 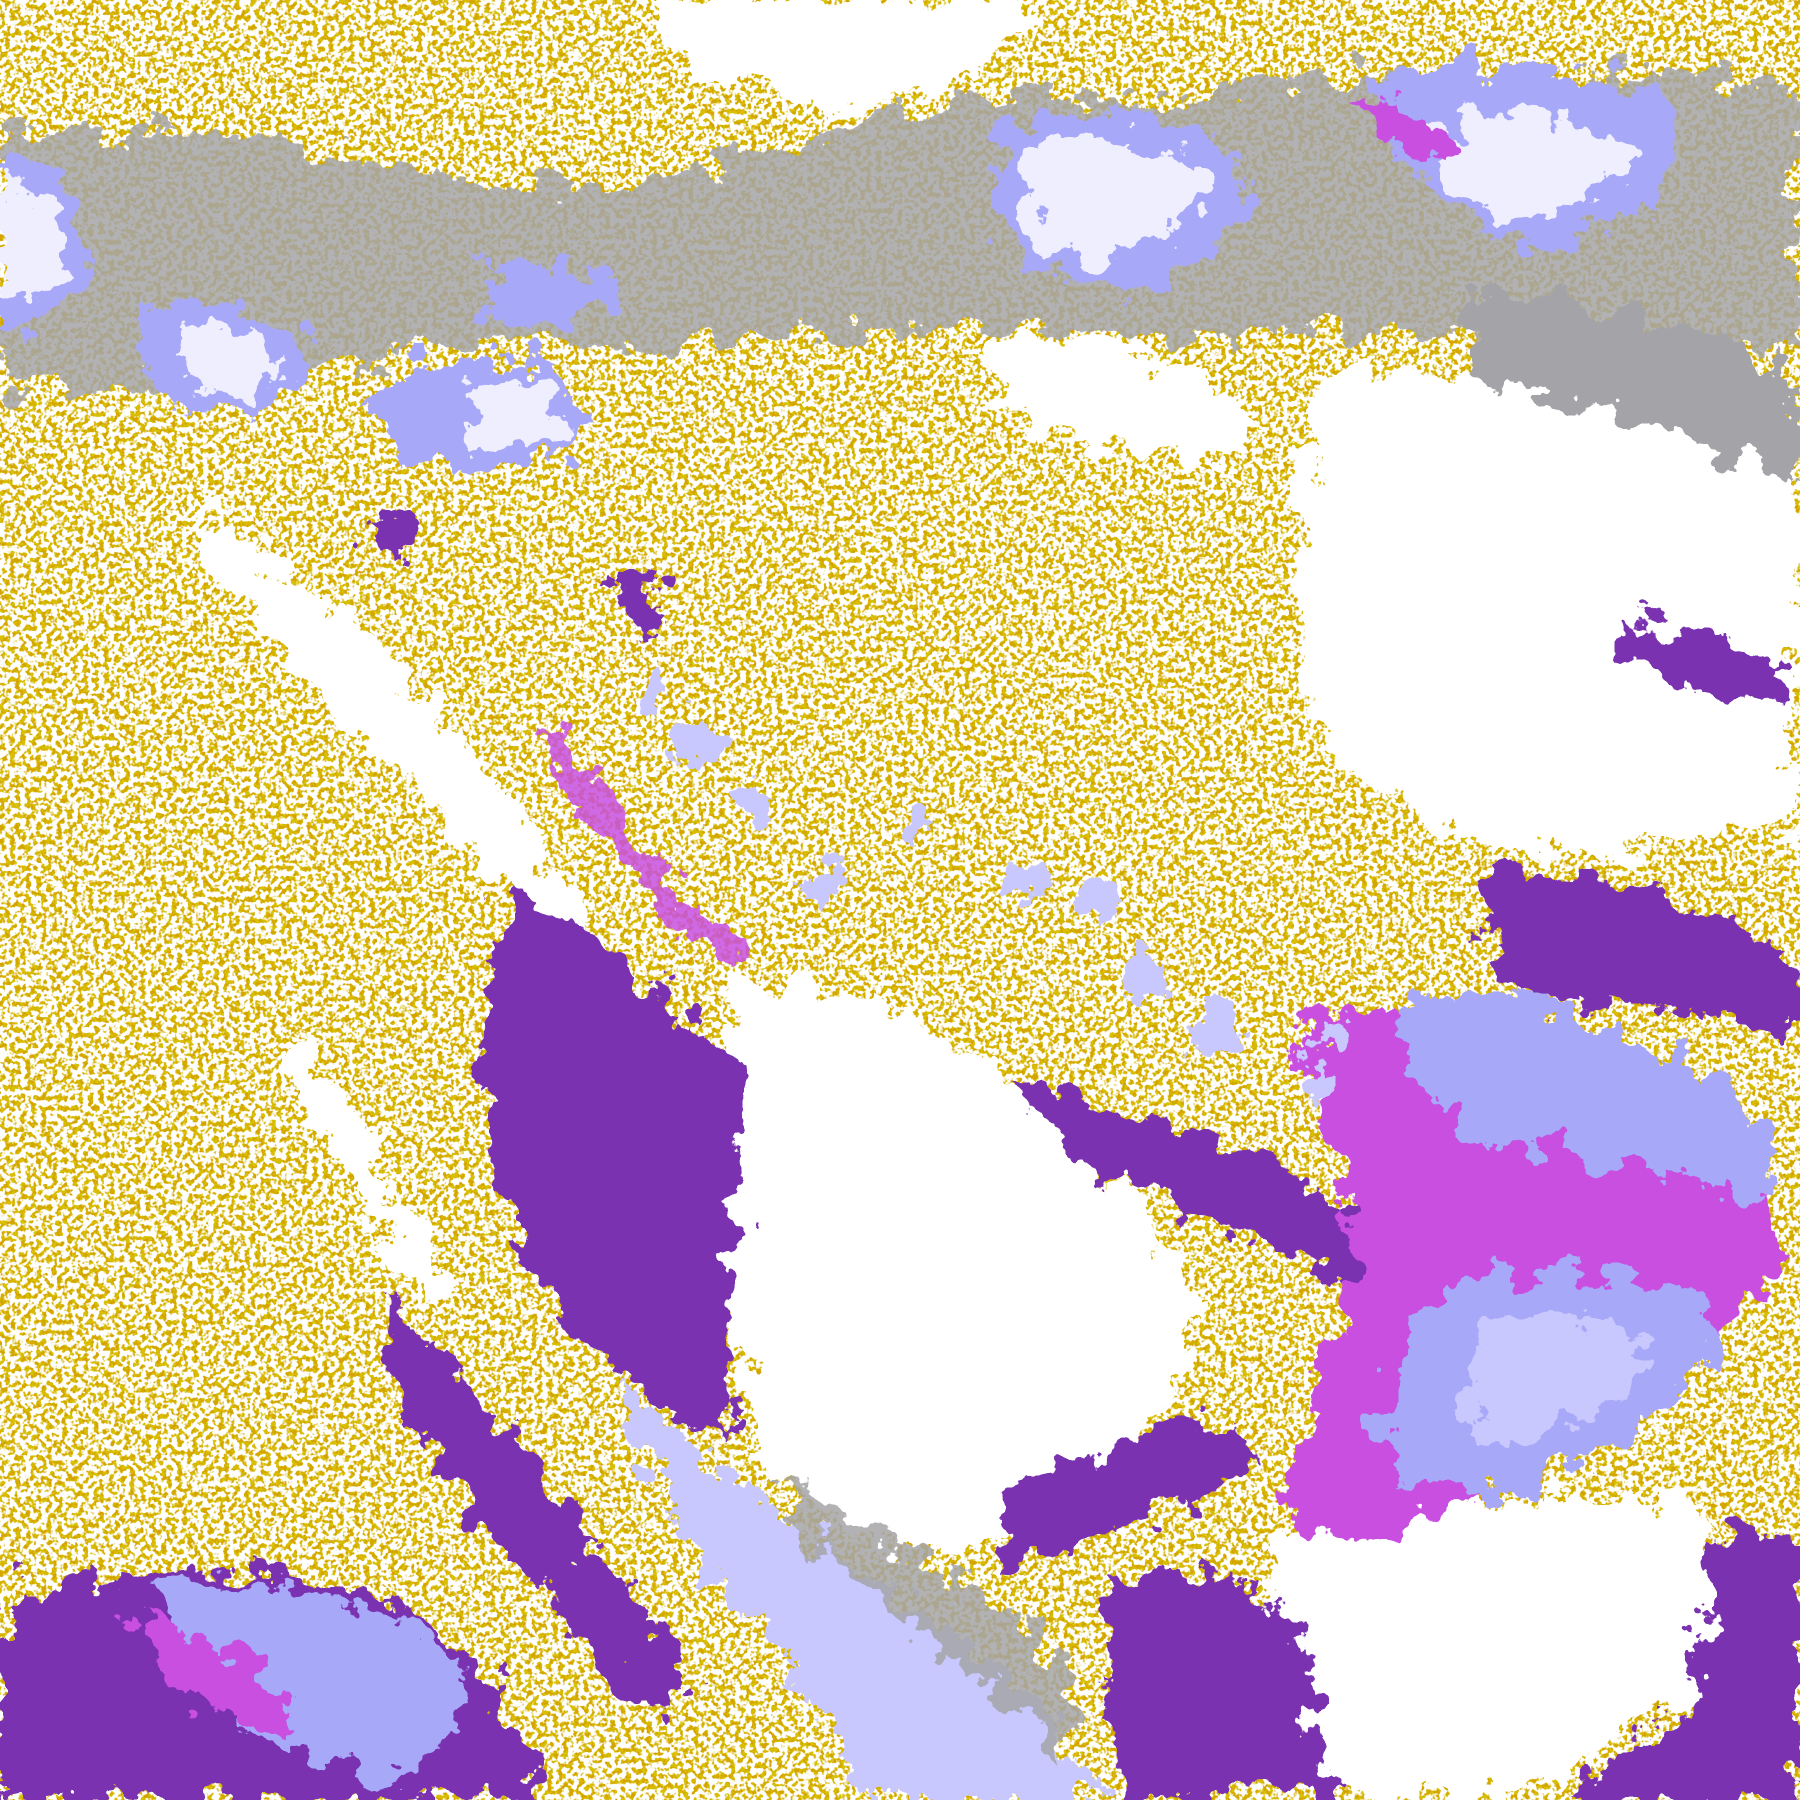 What do you see at coordinates (391, 535) in the screenshot?
I see `purple-patch-north` at bounding box center [391, 535].